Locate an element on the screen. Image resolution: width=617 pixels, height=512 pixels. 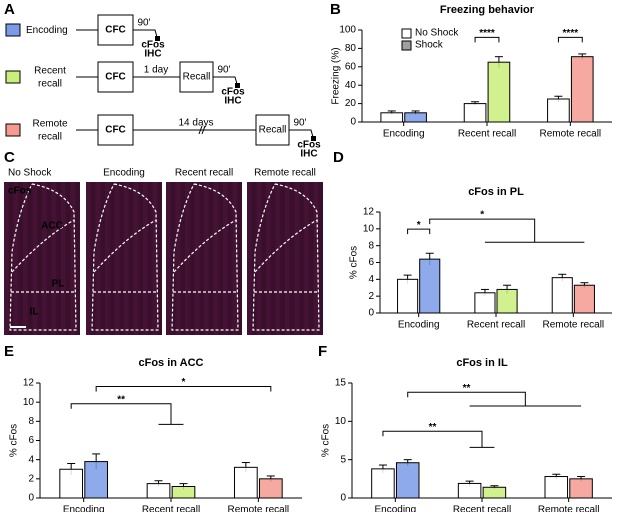
y-axis-label: Freezing (%) is located at coordinates (336, 75).